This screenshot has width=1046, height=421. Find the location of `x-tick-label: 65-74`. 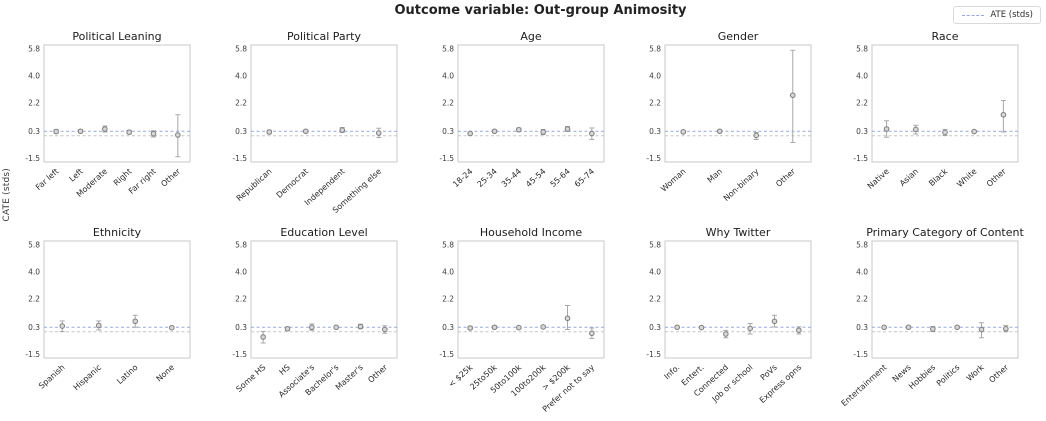

x-tick-label: 65-74 is located at coordinates (584, 178).